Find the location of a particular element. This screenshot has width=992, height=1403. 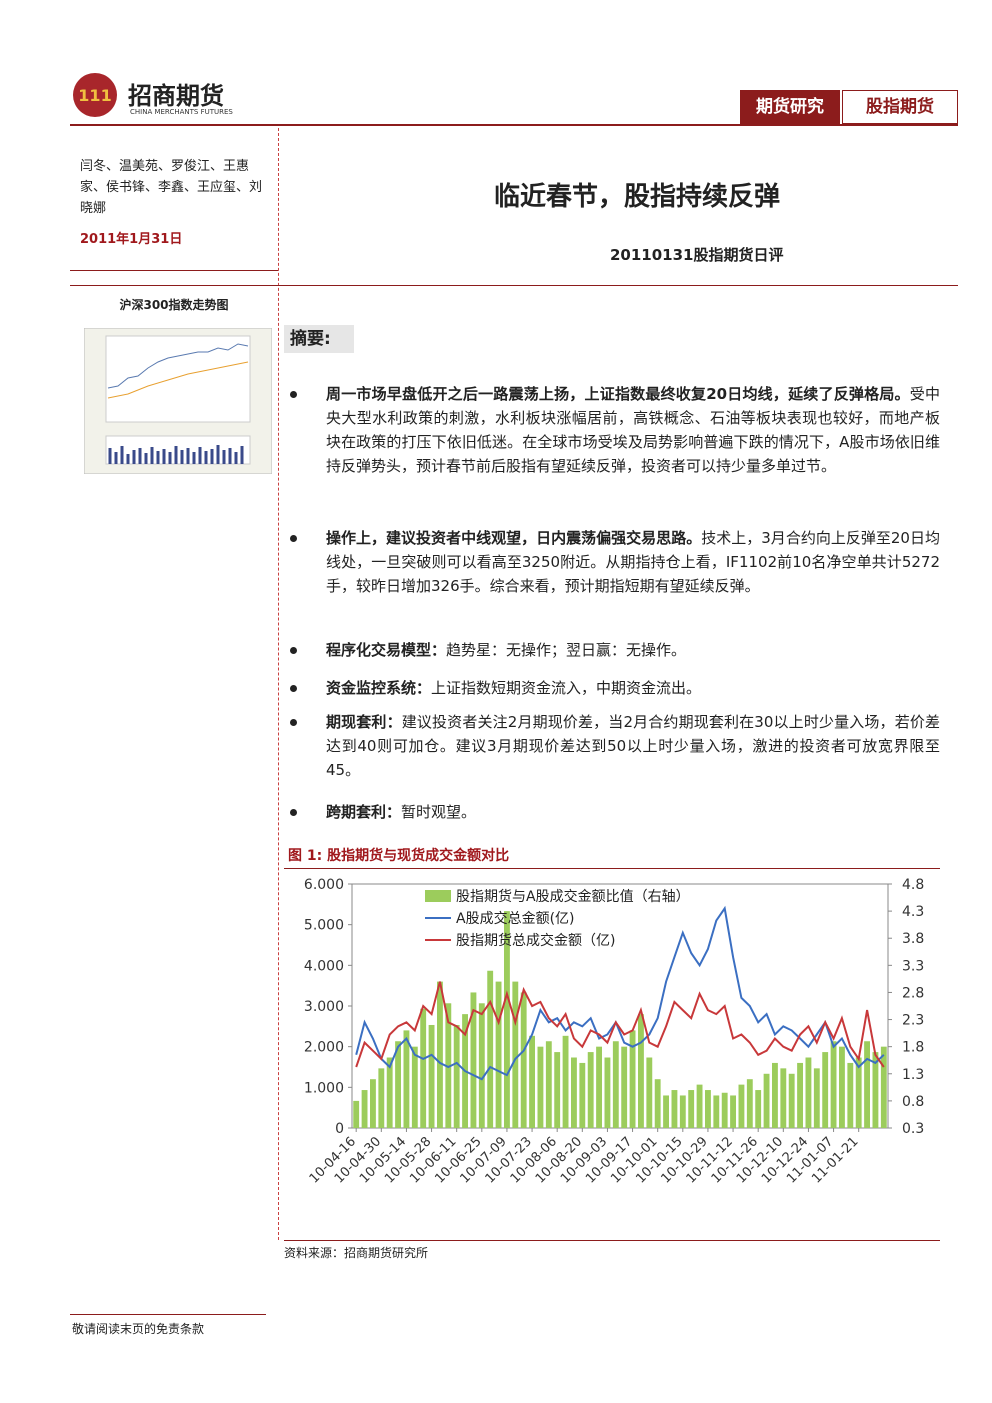

title: 临近春节，股指持续反弹 is located at coordinates (636, 197).